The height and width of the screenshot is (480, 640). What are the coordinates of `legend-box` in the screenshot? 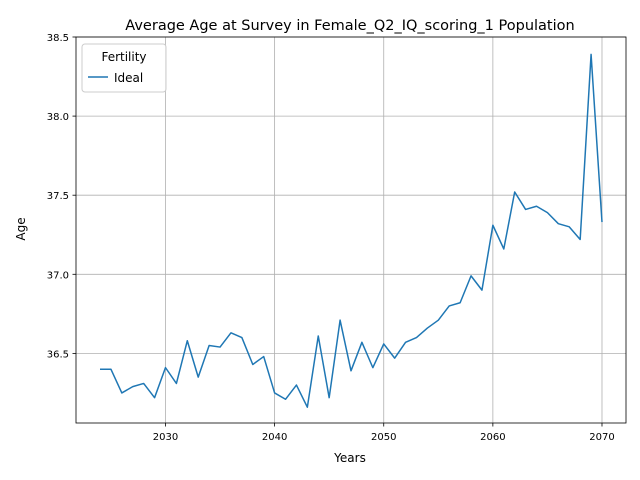 It's located at (124, 68).